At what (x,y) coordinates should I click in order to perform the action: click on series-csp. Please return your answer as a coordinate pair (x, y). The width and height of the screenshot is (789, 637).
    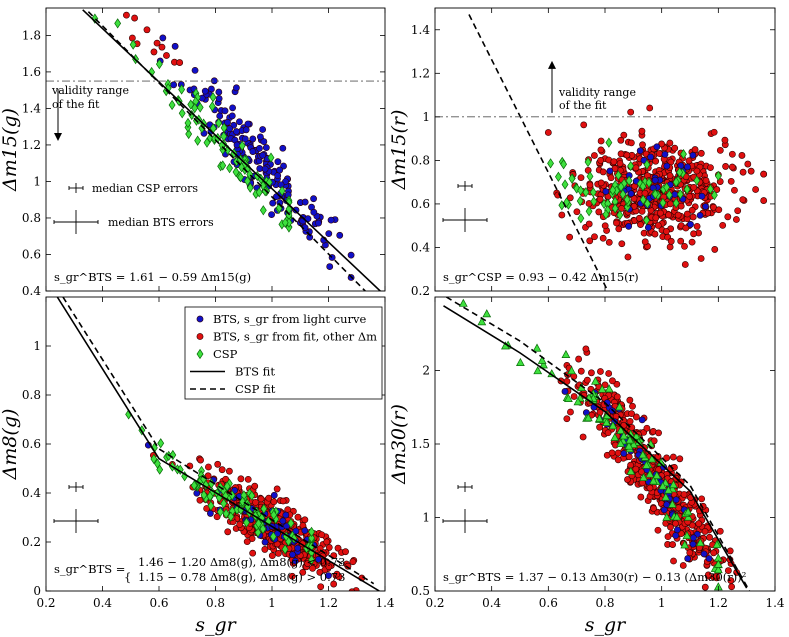
    Looking at the image, I should click on (192, 123).